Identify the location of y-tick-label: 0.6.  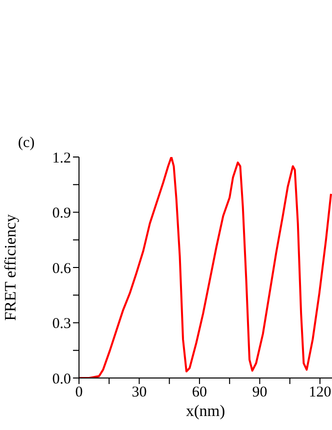
(62, 268).